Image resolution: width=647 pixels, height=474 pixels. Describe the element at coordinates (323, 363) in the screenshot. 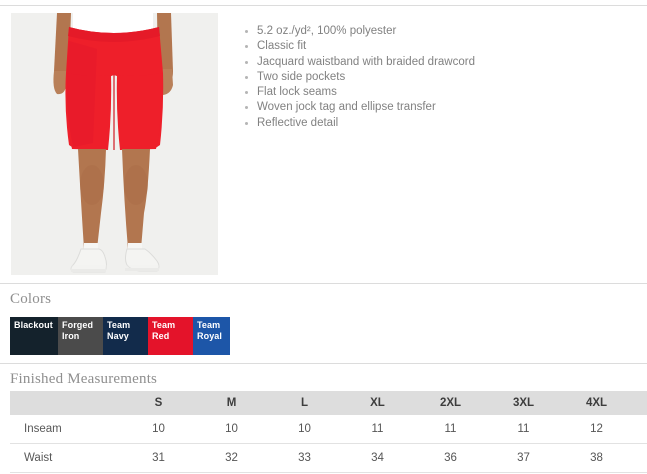

I see `measurements-divider` at that location.